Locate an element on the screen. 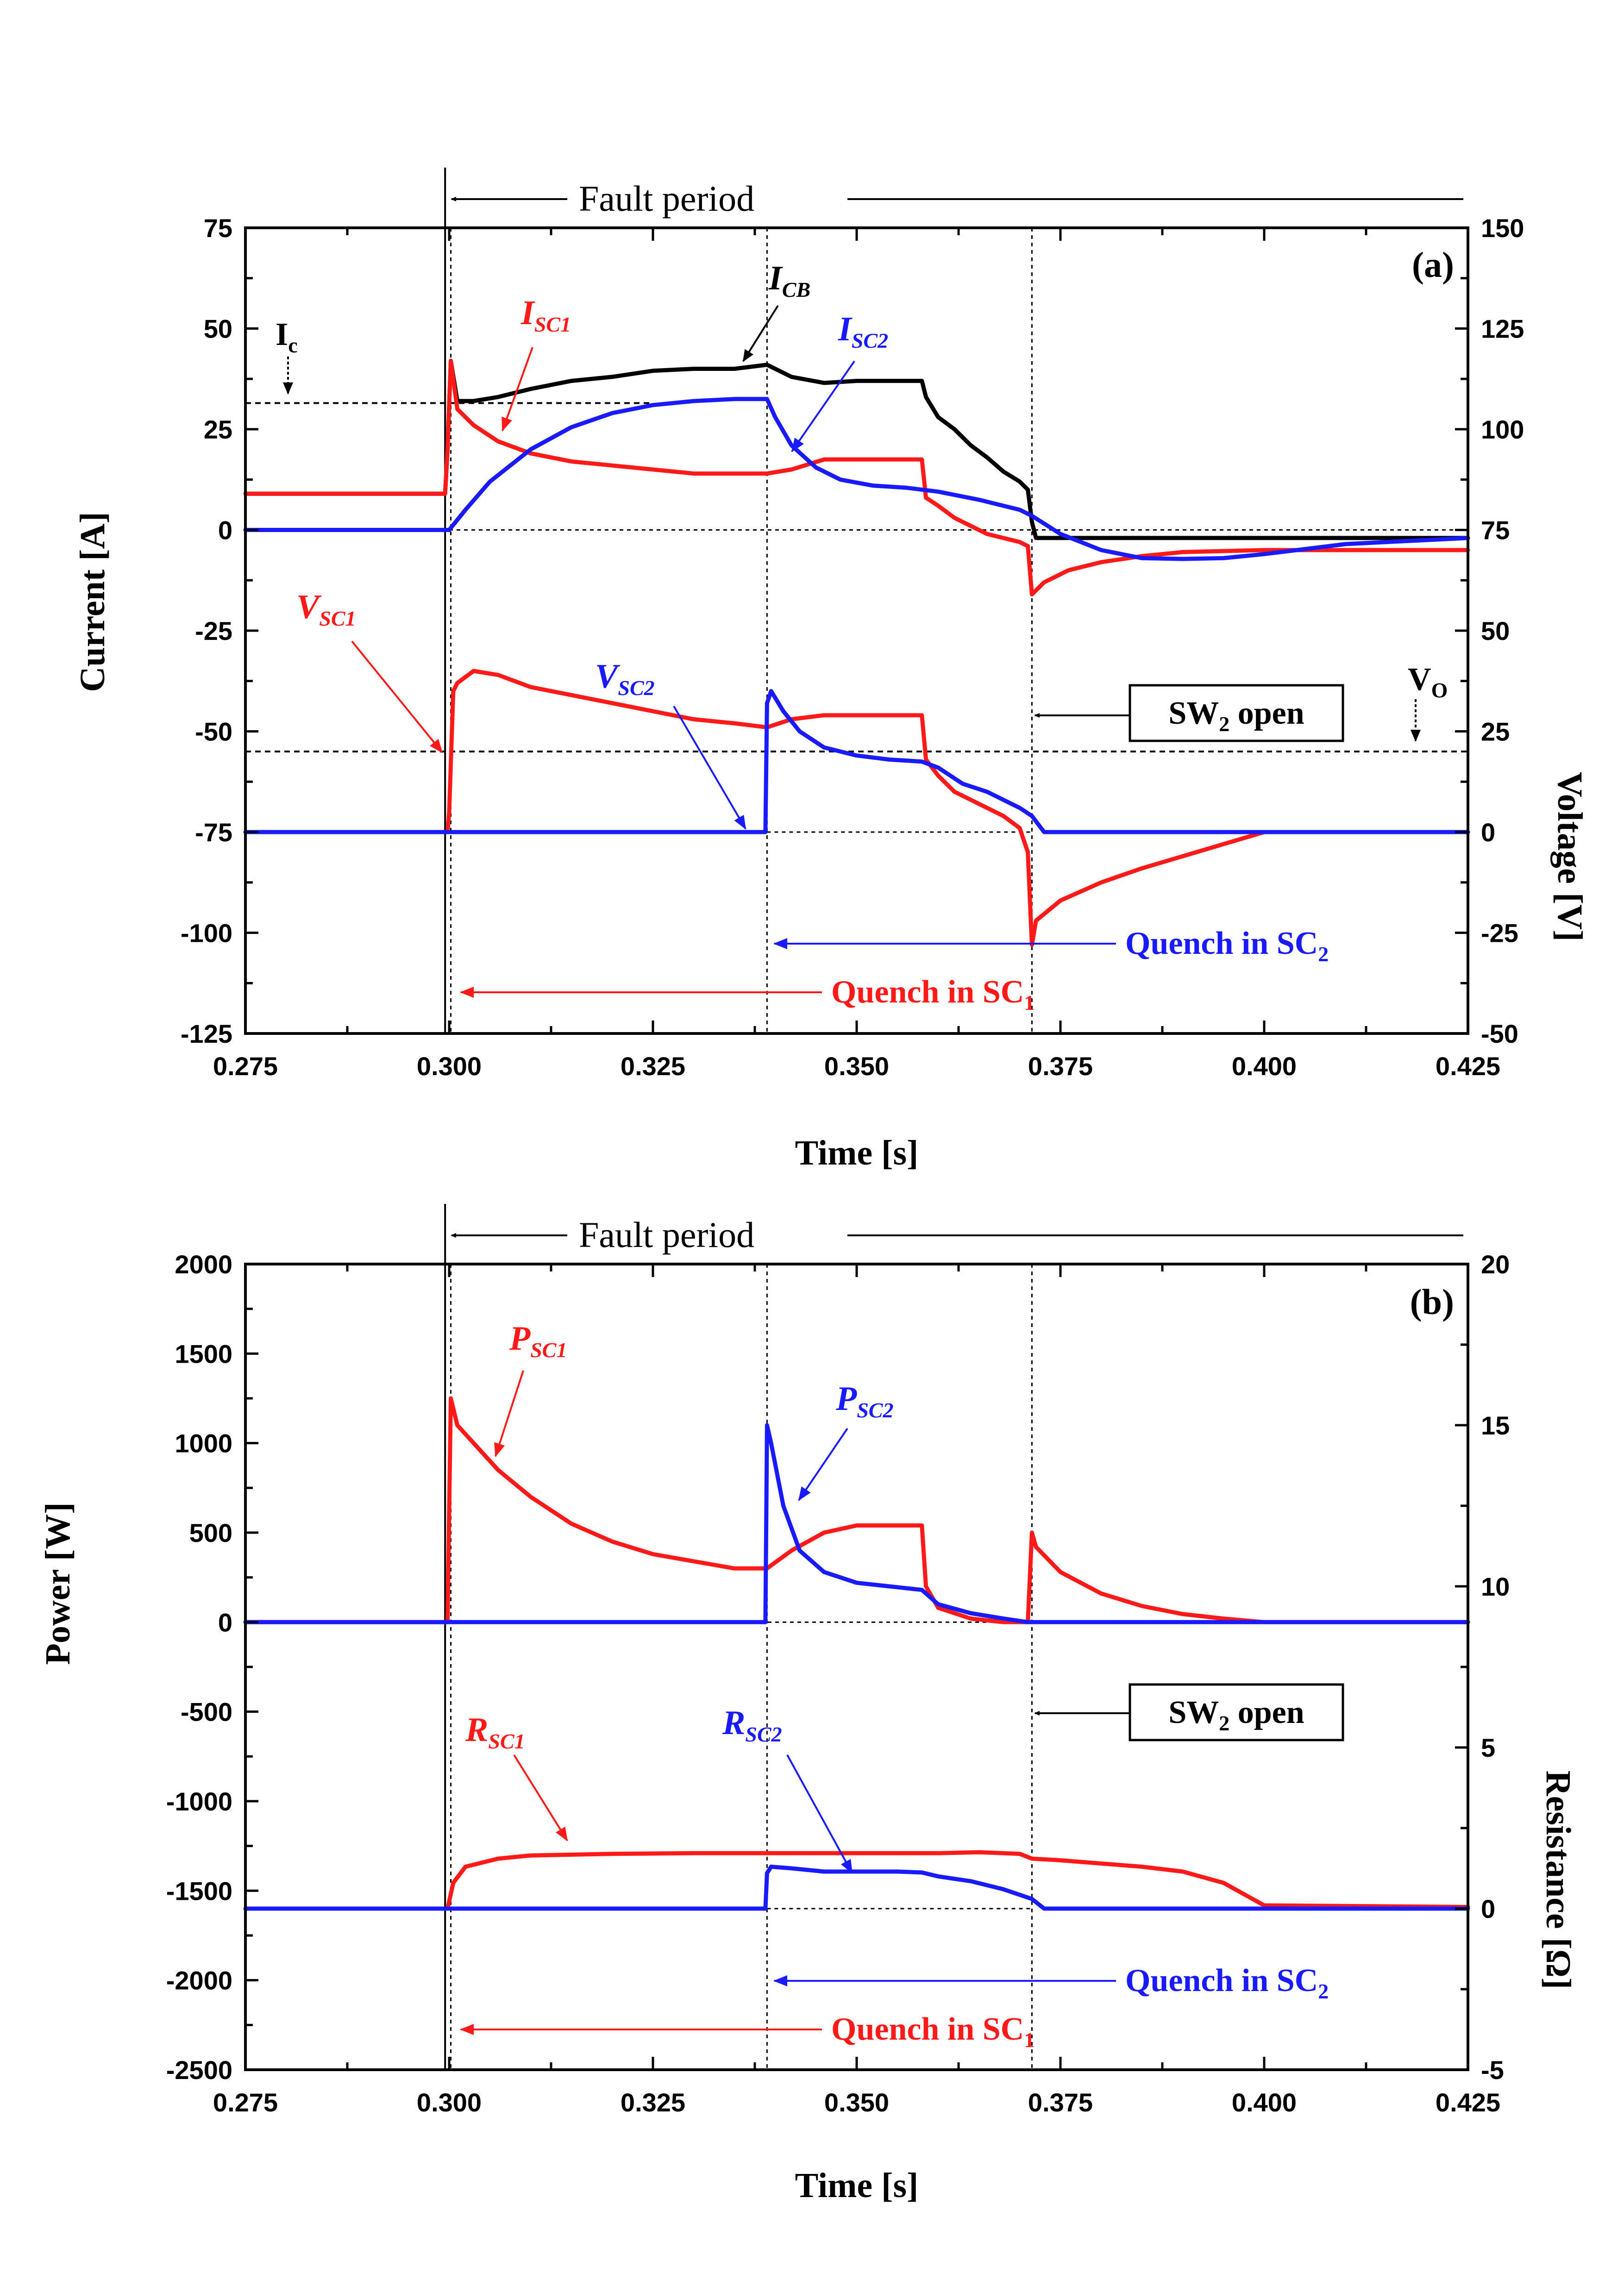 This screenshot has height=2292, width=1624. panel-a-sw2-open-box is located at coordinates (1236, 713).